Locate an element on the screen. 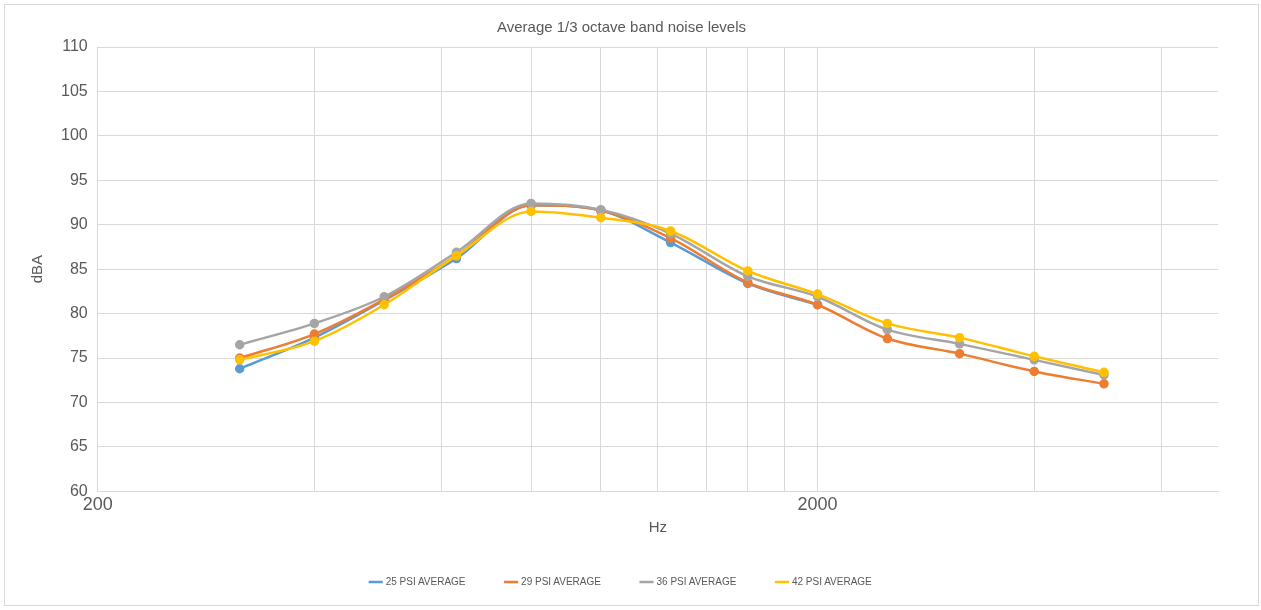 Image resolution: width=1261 pixels, height=610 pixels. legend-label: 25 PSI AVERAGE is located at coordinates (425, 581).